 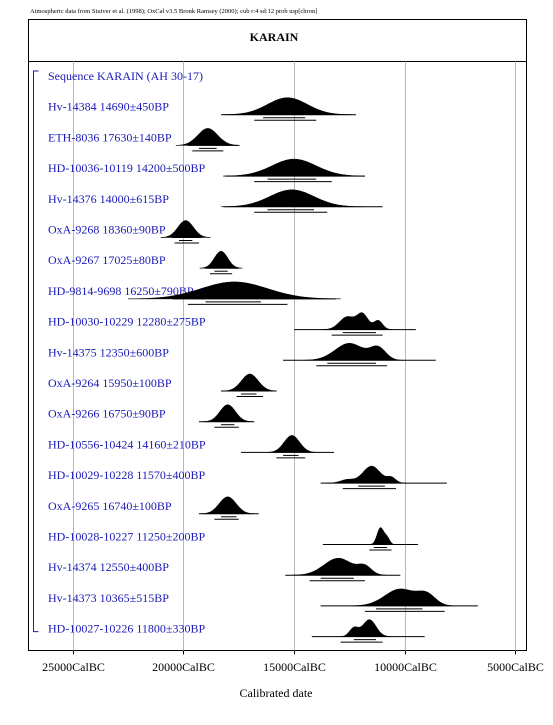 What do you see at coordinates (127, 322) in the screenshot?
I see `sample-label: HD-10030-10229 12280±275BP` at bounding box center [127, 322].